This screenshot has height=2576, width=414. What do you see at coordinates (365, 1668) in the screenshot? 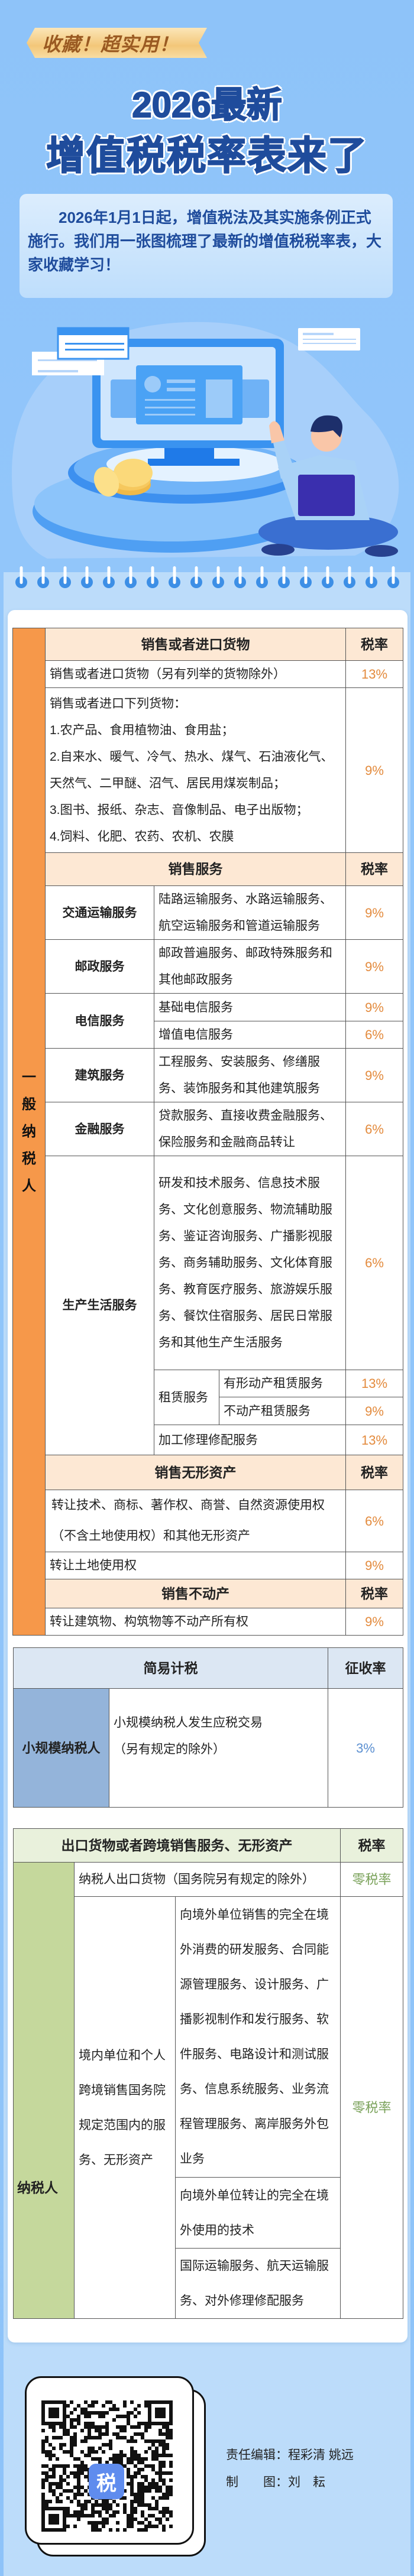
I see `levy-rate-header: 征收率` at bounding box center [365, 1668].